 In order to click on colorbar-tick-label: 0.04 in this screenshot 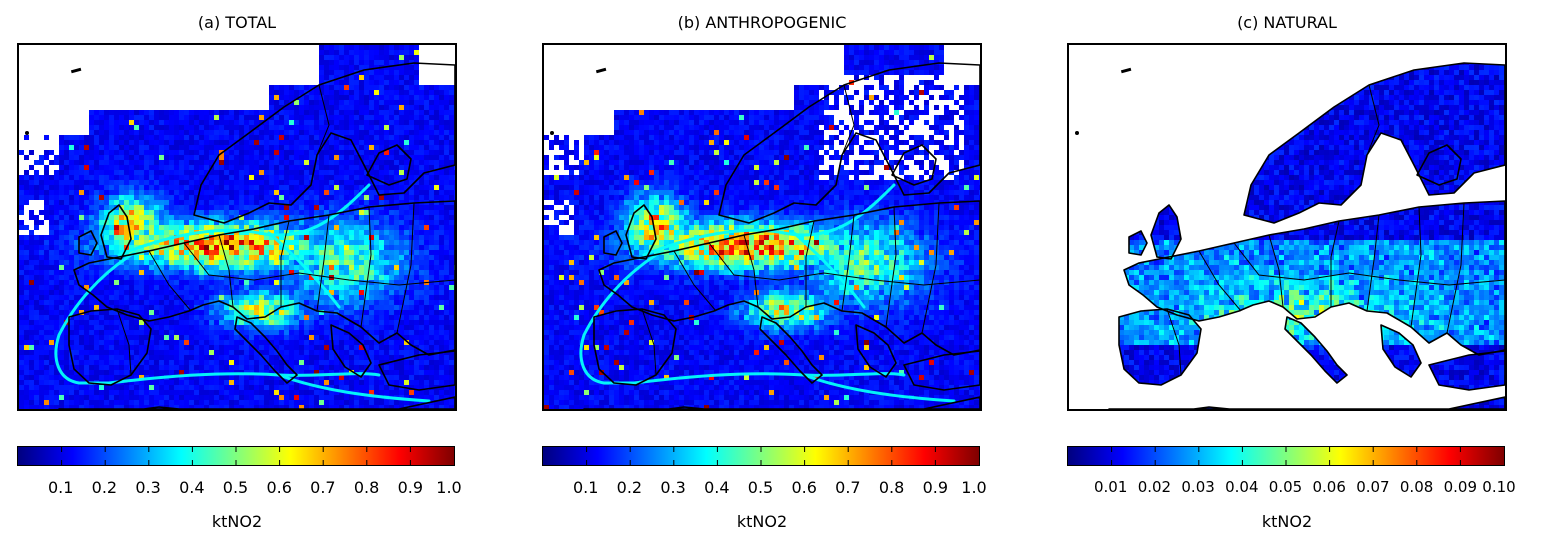, I will do `click(1242, 487)`.